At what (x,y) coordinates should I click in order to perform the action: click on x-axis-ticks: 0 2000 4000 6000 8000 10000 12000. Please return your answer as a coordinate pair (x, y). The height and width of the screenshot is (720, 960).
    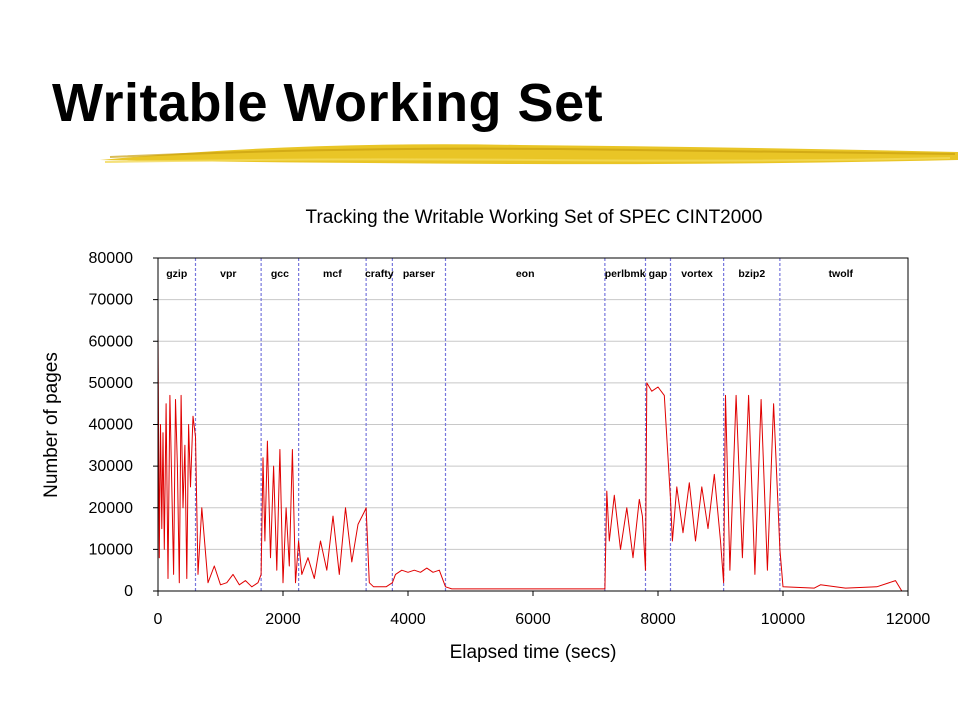
    Looking at the image, I should click on (542, 609).